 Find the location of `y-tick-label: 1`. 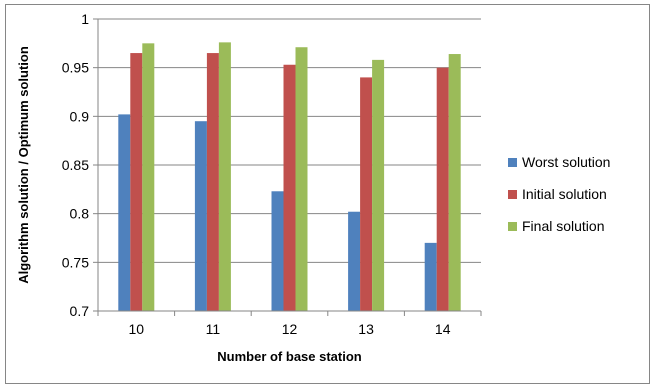

y-tick-label: 1 is located at coordinates (85, 19).